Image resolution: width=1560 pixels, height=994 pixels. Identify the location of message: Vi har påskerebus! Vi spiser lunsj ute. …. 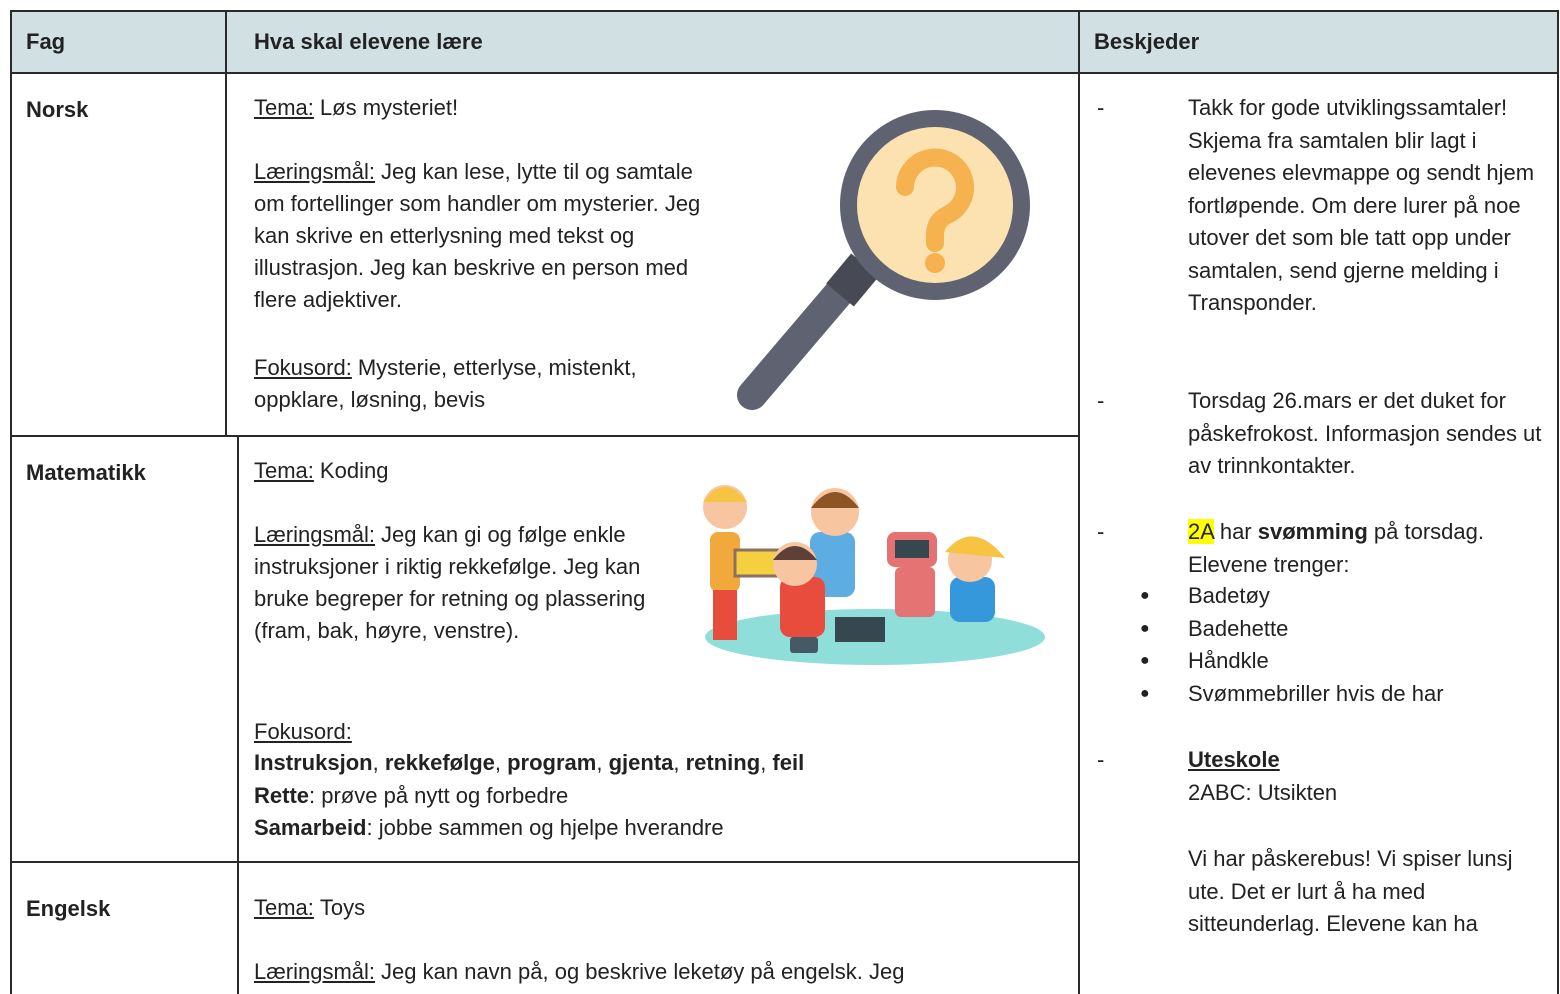
(1350, 891).